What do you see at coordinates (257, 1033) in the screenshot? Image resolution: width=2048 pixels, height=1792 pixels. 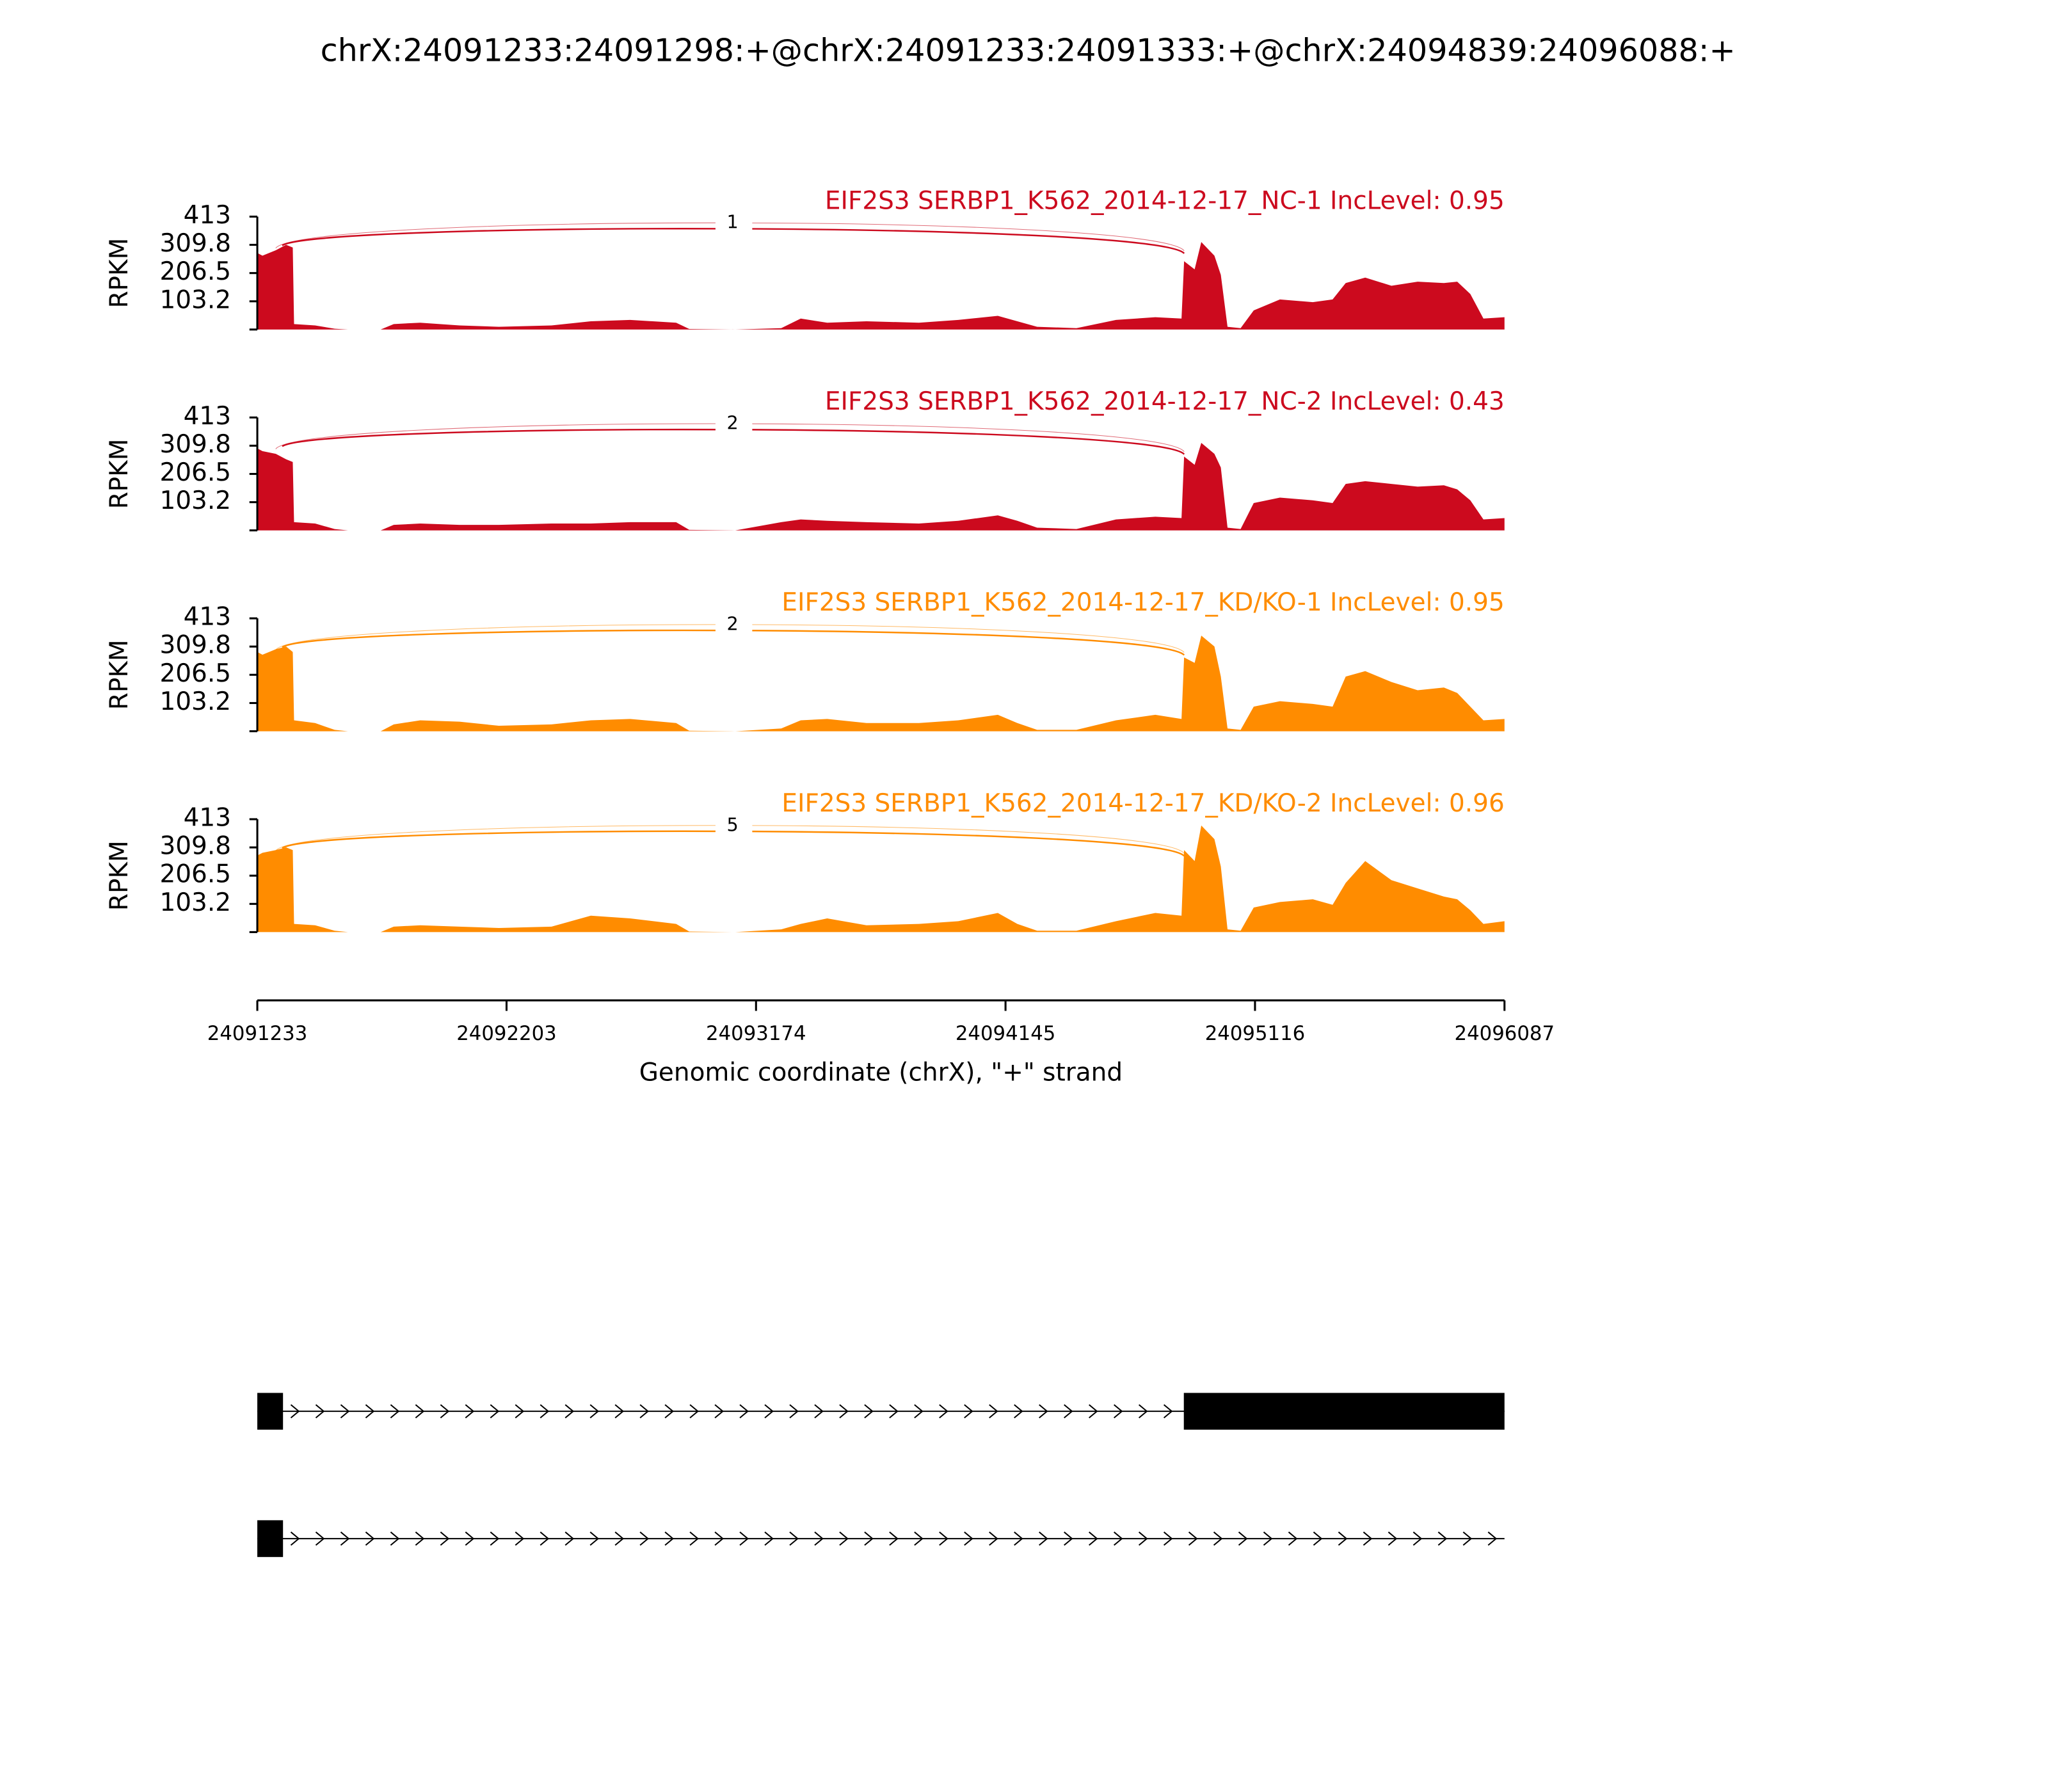 I see `x-tick-label: 24091233` at bounding box center [257, 1033].